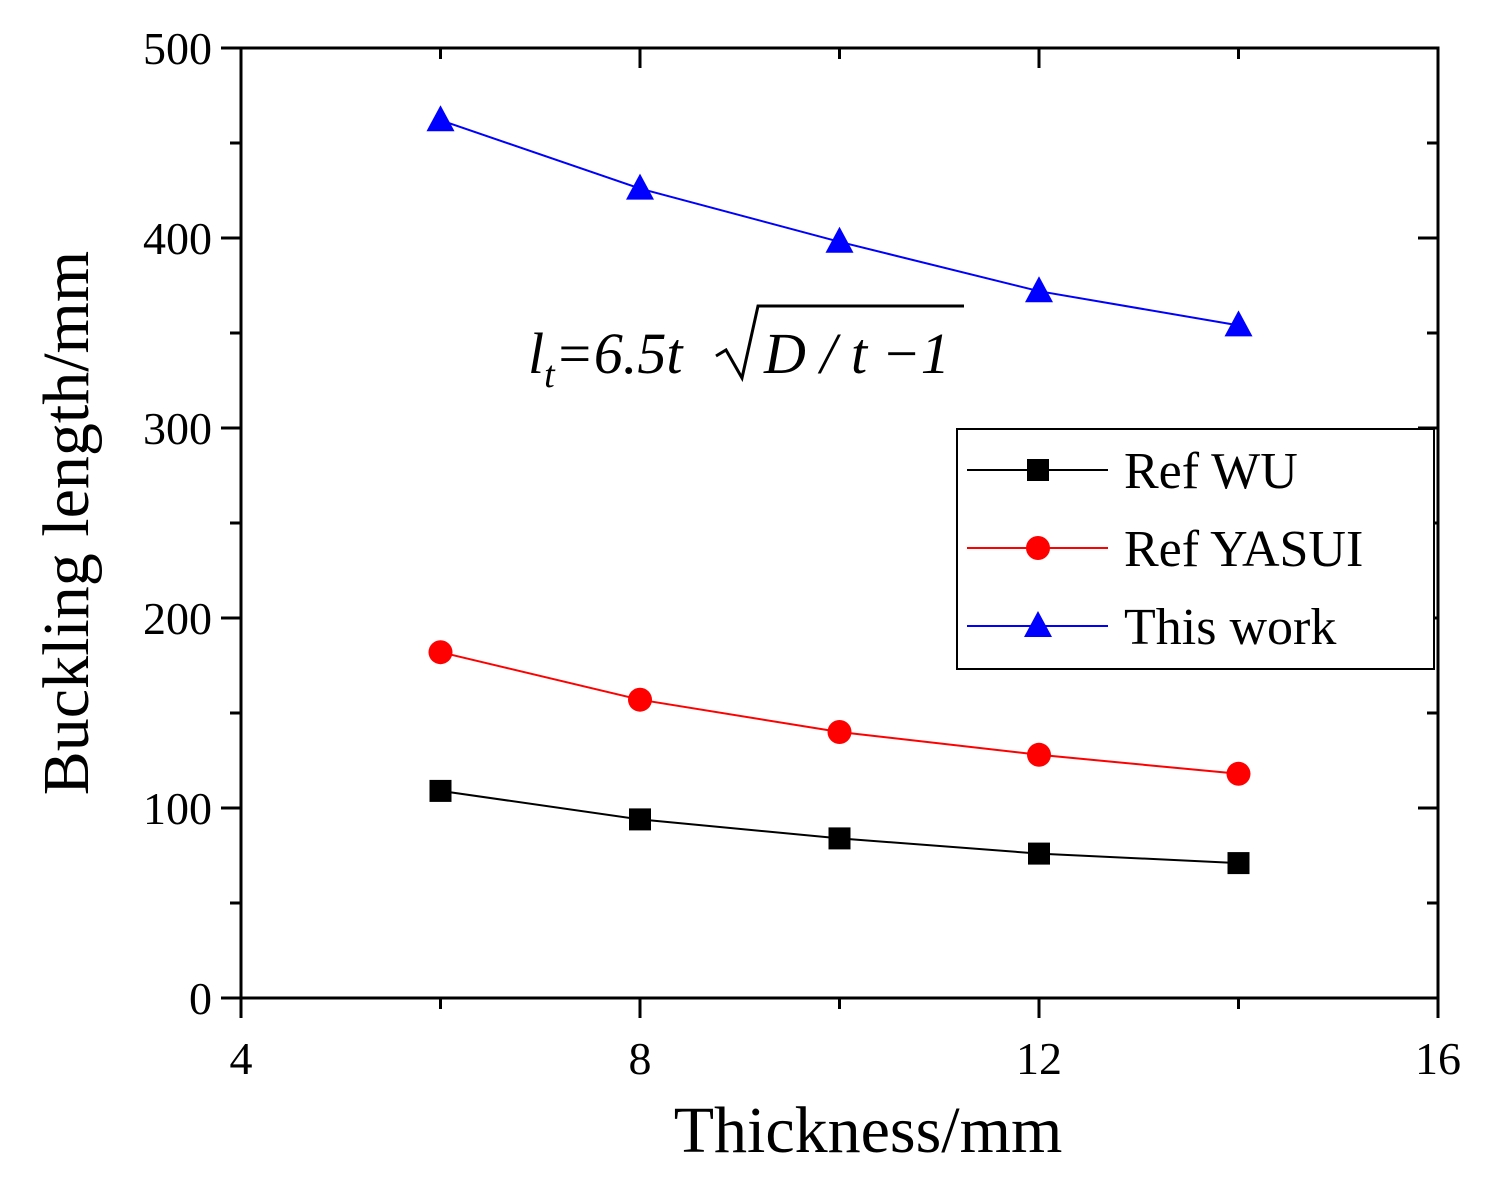 The image size is (1493, 1181). I want to click on series-ref-wu, so click(839, 827).